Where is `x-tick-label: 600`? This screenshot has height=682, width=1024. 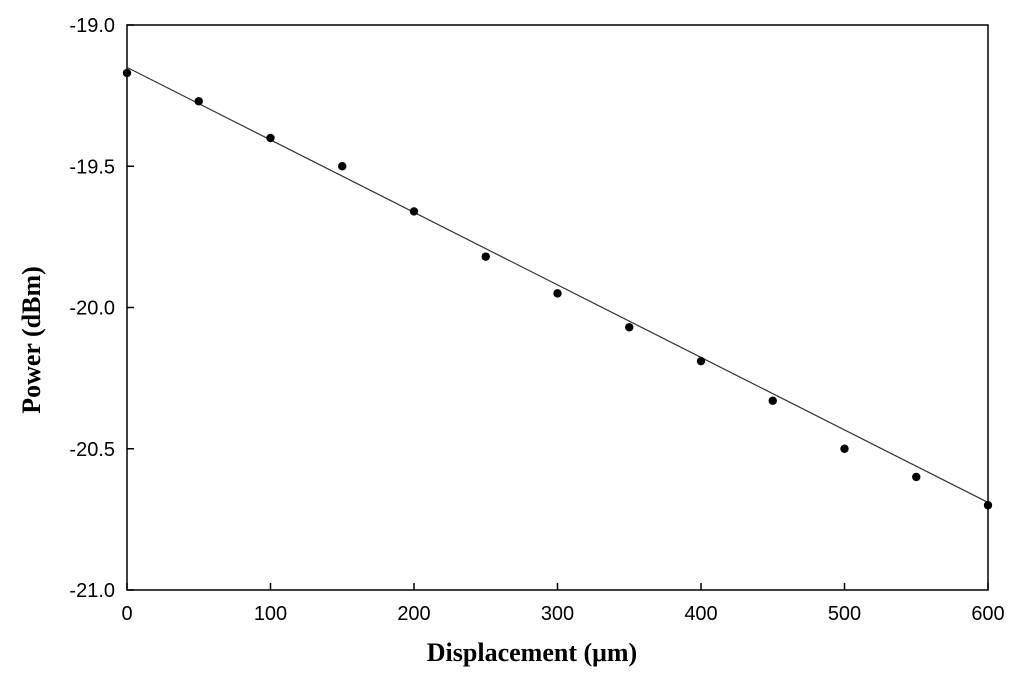 x-tick-label: 600 is located at coordinates (987, 614).